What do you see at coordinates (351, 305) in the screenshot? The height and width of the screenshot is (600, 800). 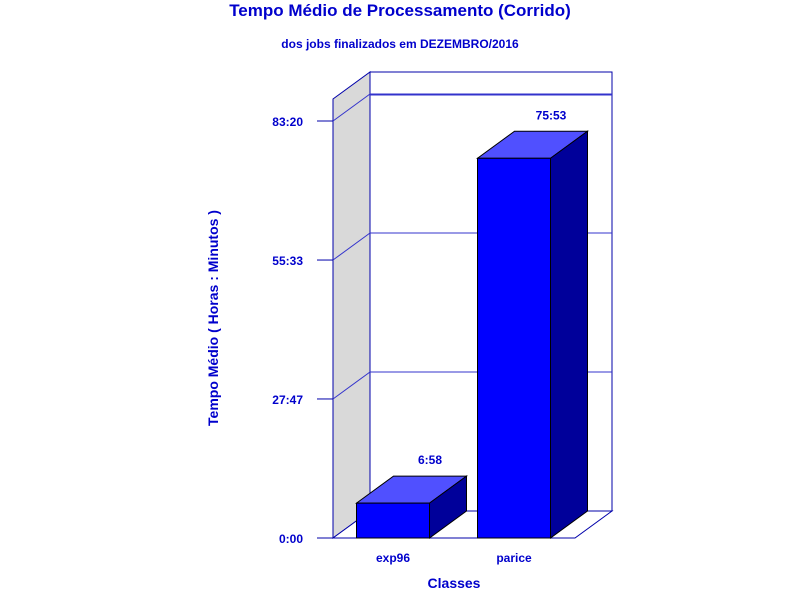 I see `side-wall` at bounding box center [351, 305].